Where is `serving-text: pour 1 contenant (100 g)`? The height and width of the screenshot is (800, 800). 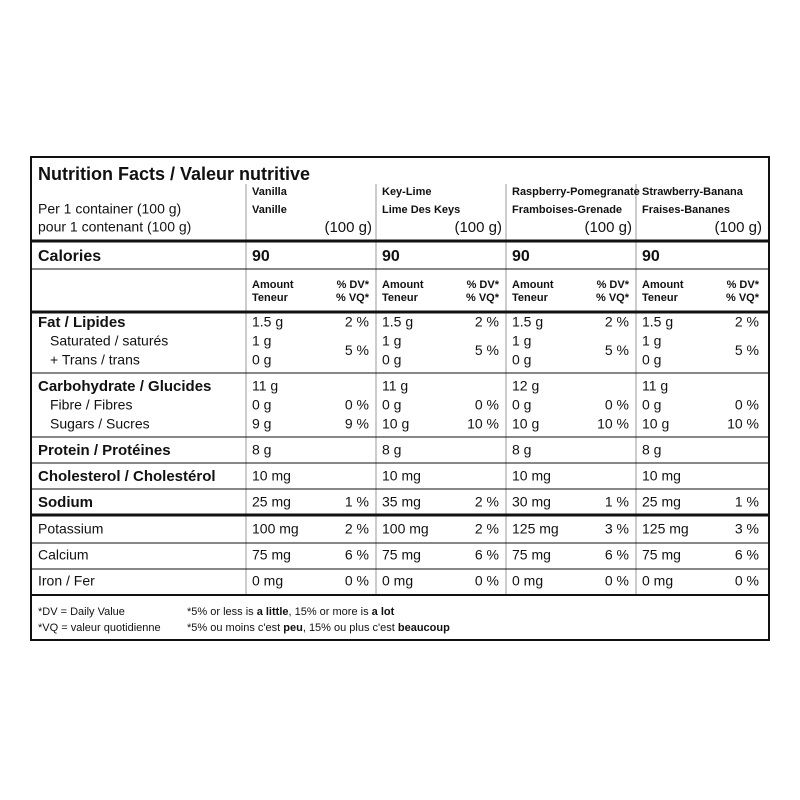 serving-text: pour 1 contenant (100 g) is located at coordinates (114, 227).